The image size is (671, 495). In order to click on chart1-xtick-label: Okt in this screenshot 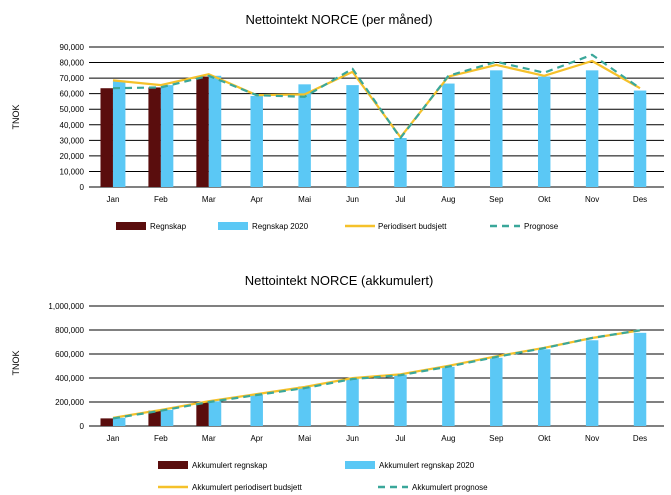, I will do `click(544, 199)`.